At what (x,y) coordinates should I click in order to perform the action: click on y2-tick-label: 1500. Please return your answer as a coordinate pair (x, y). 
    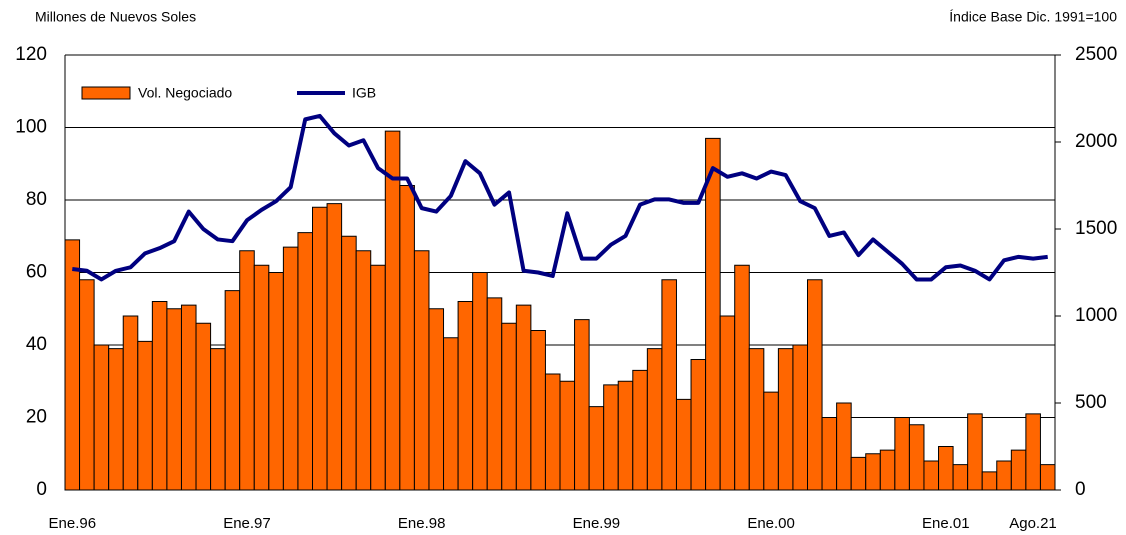
    Looking at the image, I should click on (1096, 228).